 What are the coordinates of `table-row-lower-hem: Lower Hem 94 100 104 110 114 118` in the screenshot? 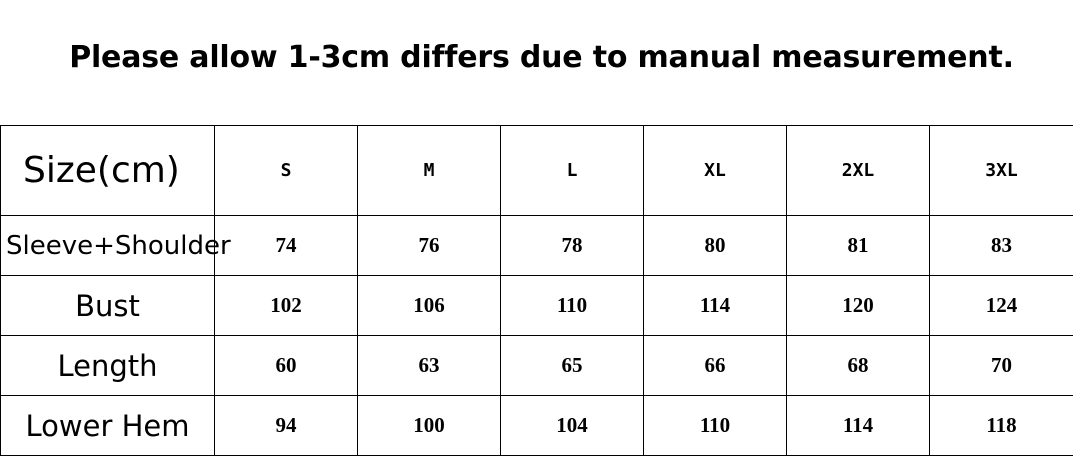 It's located at (536, 425).